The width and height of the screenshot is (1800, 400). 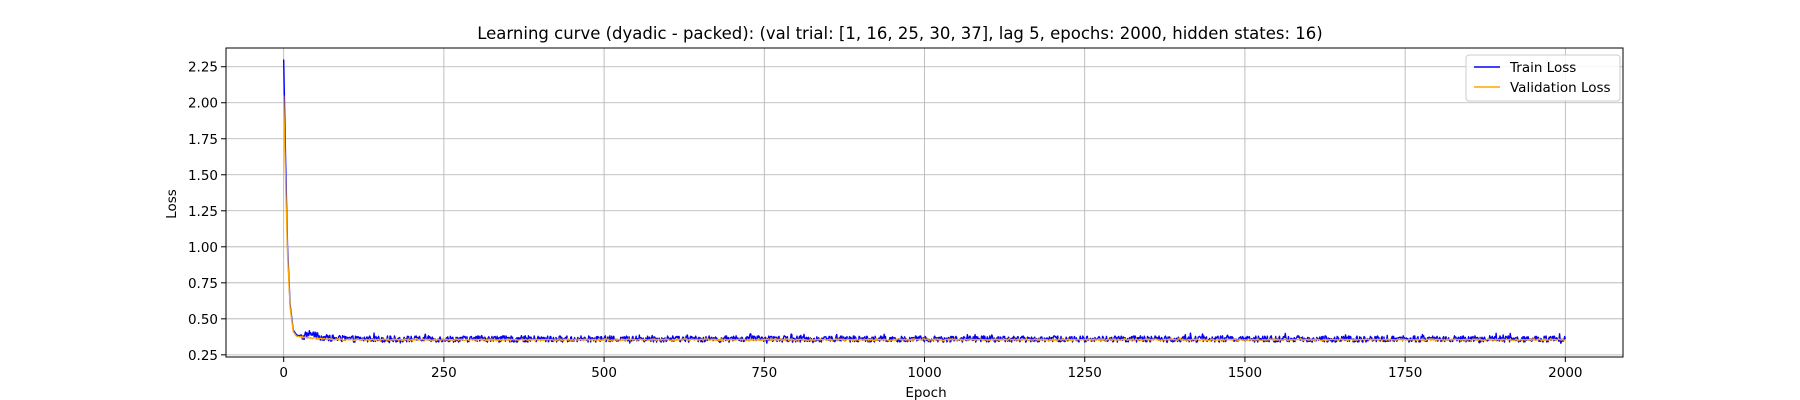 What do you see at coordinates (444, 373) in the screenshot?
I see `x-tick-label: 250` at bounding box center [444, 373].